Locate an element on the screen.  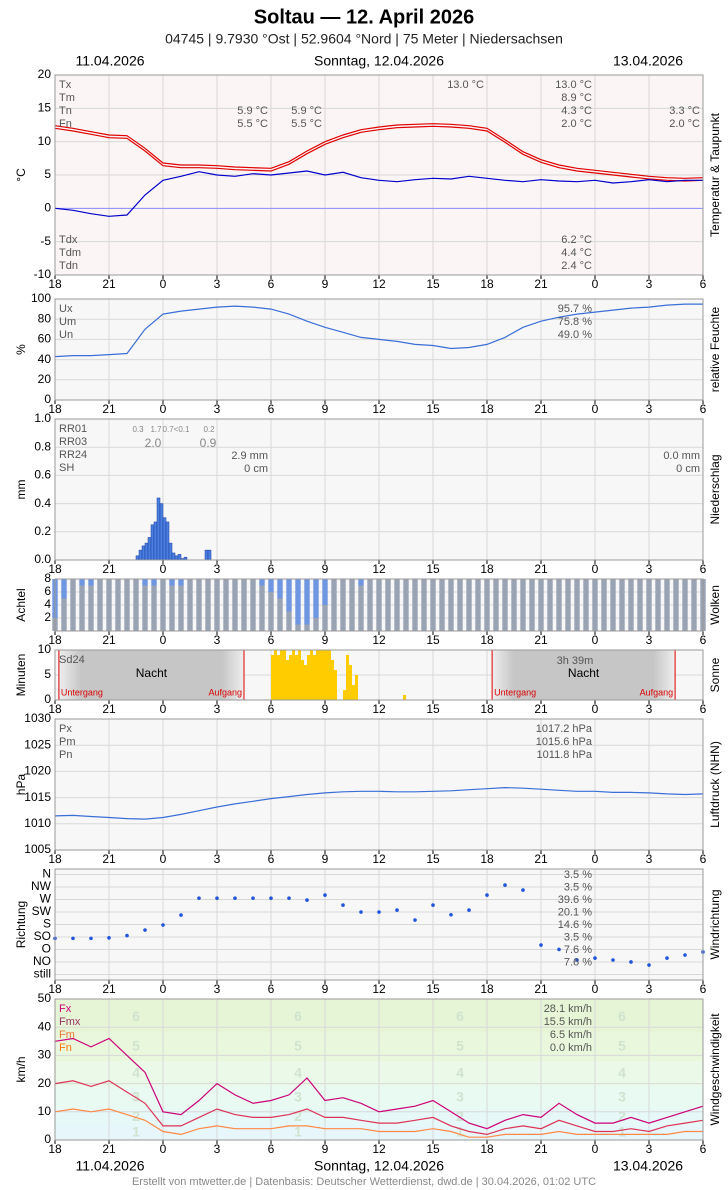
y-tick-label: 1005 is located at coordinates (37, 849).